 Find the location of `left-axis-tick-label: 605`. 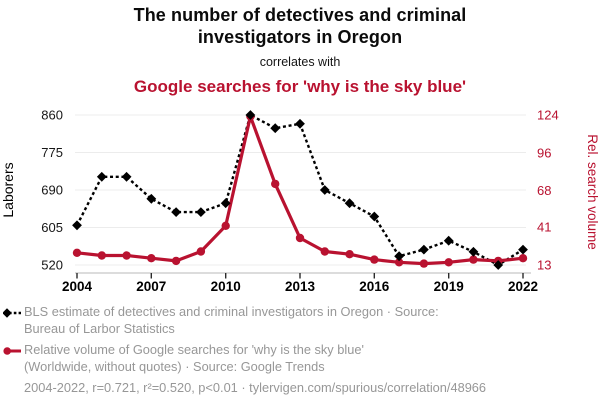

left-axis-tick-label: 605 is located at coordinates (52, 227).